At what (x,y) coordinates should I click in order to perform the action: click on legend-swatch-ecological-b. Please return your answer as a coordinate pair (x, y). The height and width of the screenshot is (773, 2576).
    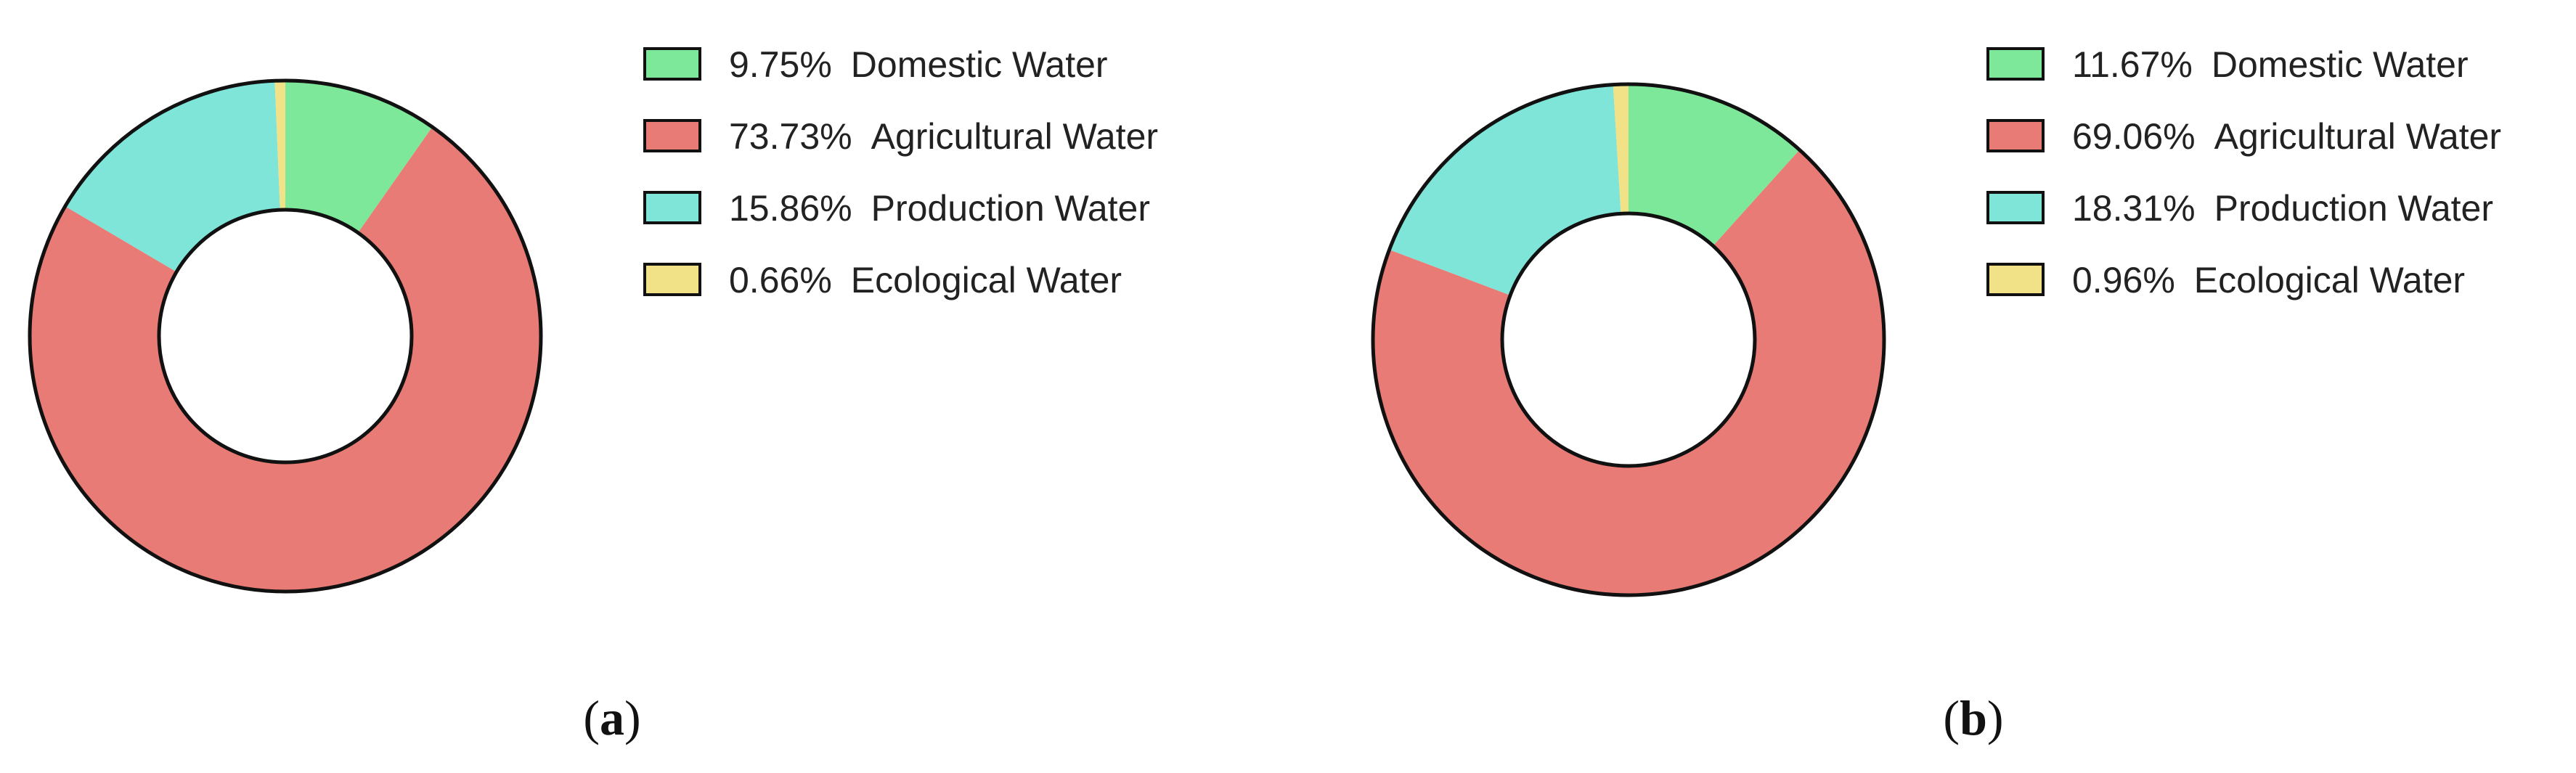
    Looking at the image, I should click on (2015, 279).